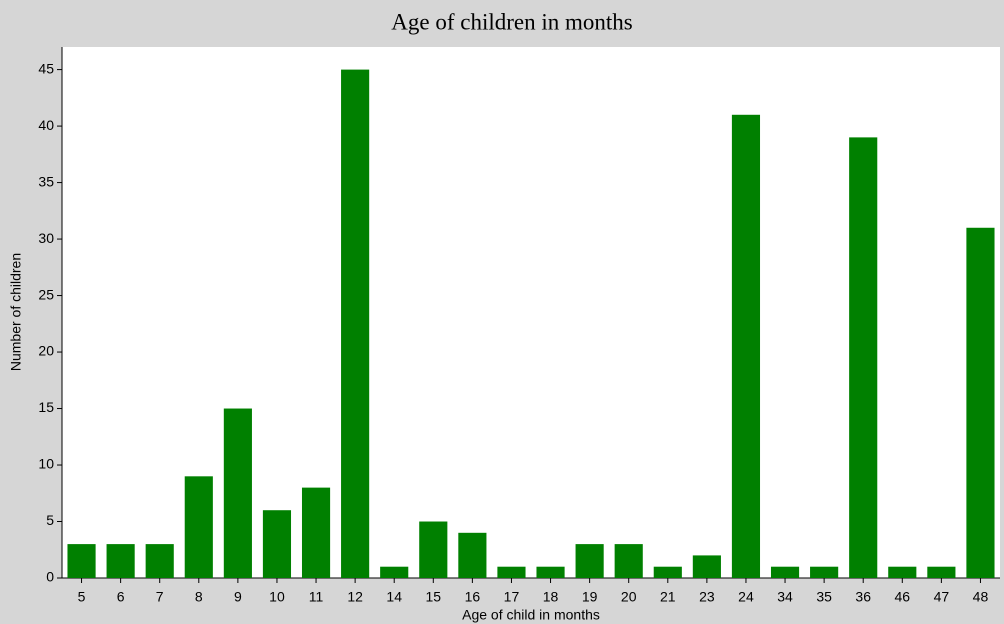 The image size is (1004, 624). Describe the element at coordinates (238, 597) in the screenshot. I see `x-tick-label: 9` at that location.